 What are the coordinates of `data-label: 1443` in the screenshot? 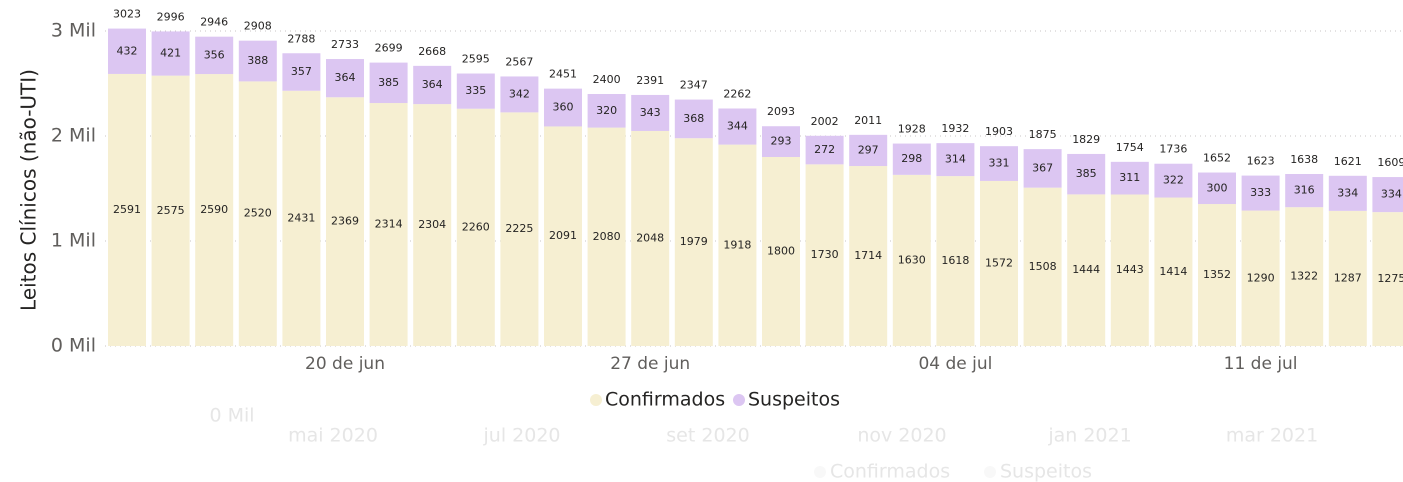 It's located at (1130, 269).